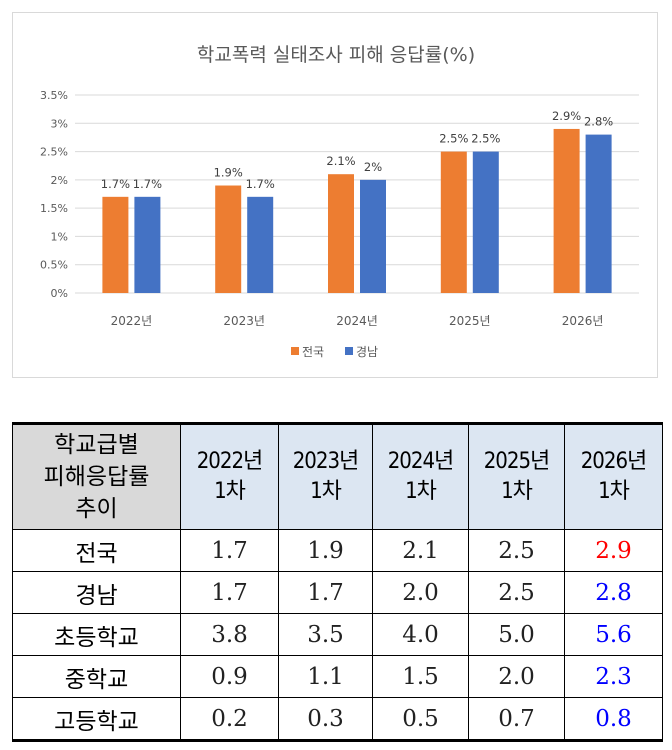 Image resolution: width=672 pixels, height=750 pixels. I want to click on chart-title: 학교폭력 실태조사 피해 응답률(%), so click(336, 55).